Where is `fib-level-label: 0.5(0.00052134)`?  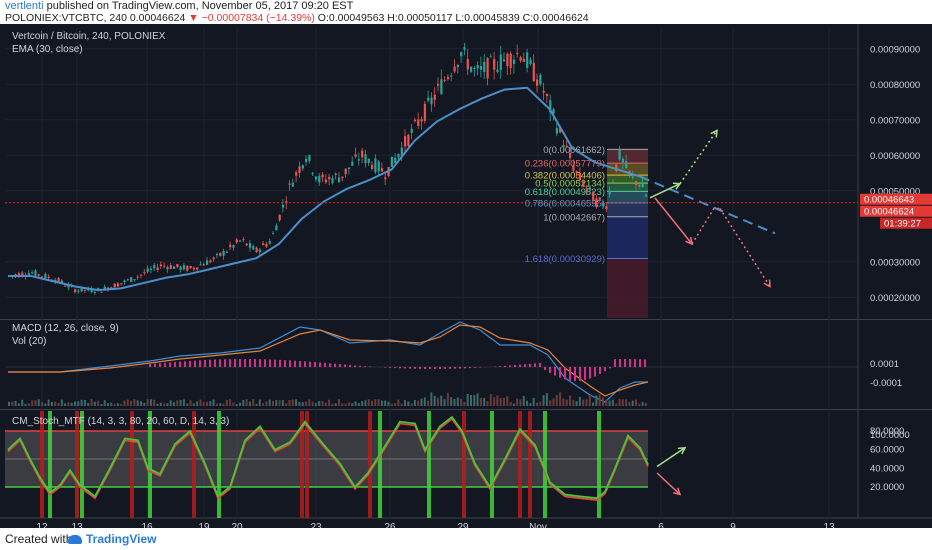
fib-level-label: 0.5(0.00052134) is located at coordinates (570, 184).